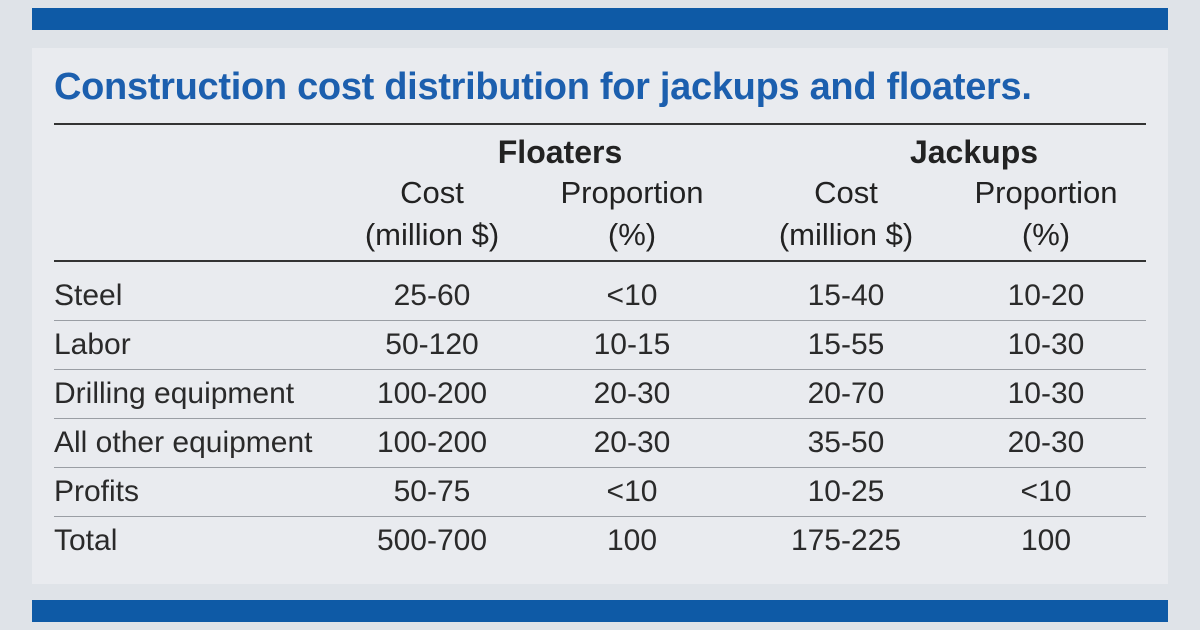 The height and width of the screenshot is (630, 1200). I want to click on col-header-jackups-proportion: Proportion (%), so click(1046, 214).